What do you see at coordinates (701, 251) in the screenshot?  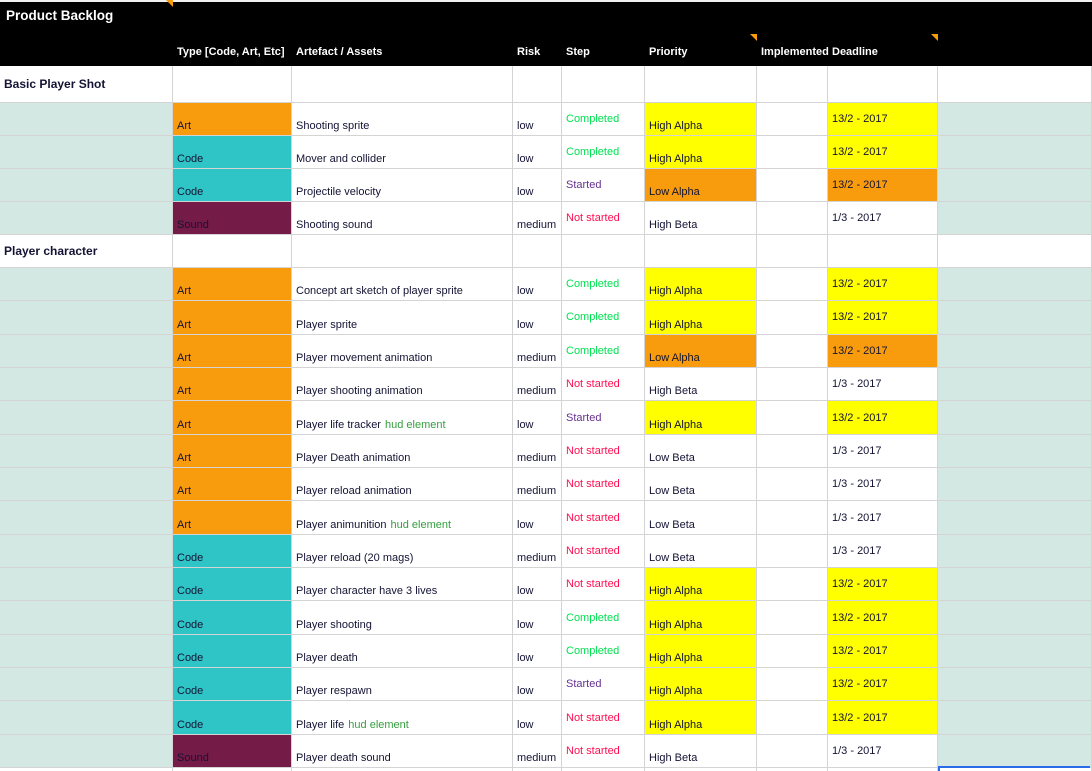 I see `cell-section-priority` at bounding box center [701, 251].